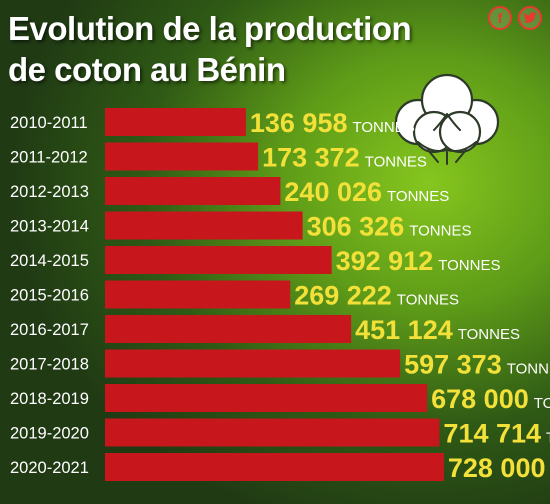 The width and height of the screenshot is (550, 504). Describe the element at coordinates (492, 434) in the screenshot. I see `value-number: 714 714` at that location.